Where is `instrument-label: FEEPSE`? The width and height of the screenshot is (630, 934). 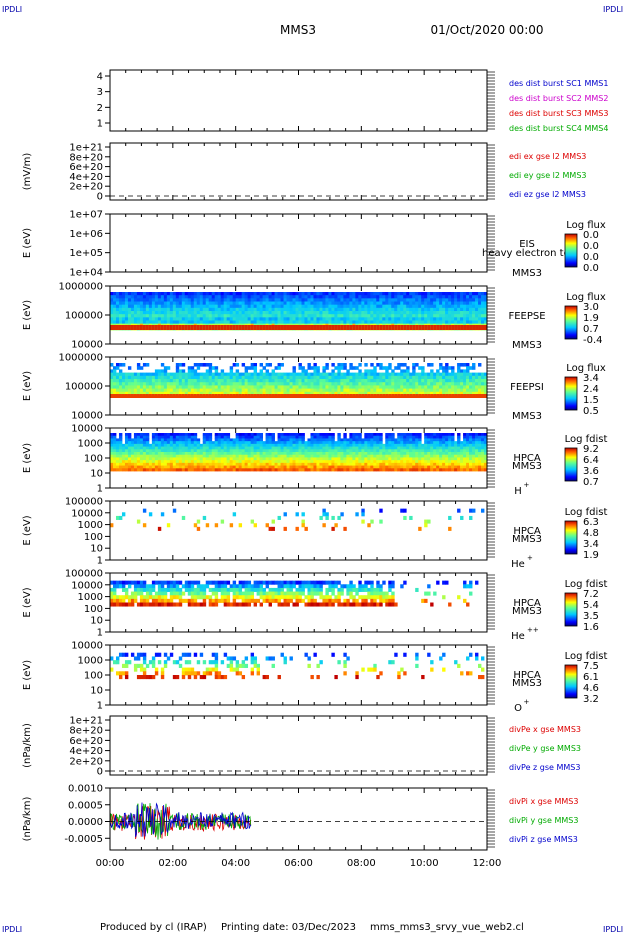 instrument-label: FEEPSE is located at coordinates (526, 316).